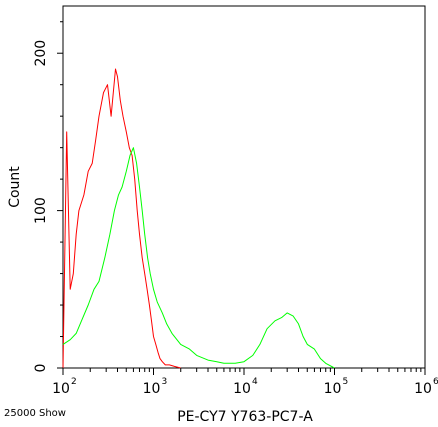  What do you see at coordinates (35, 413) in the screenshot?
I see `event-count-footer: 25000 Show` at bounding box center [35, 413].